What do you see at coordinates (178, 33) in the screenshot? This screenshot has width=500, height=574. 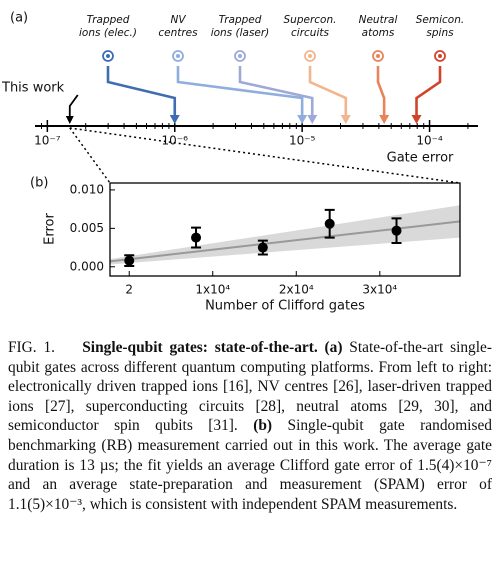 I see `platform-label: centres` at bounding box center [178, 33].